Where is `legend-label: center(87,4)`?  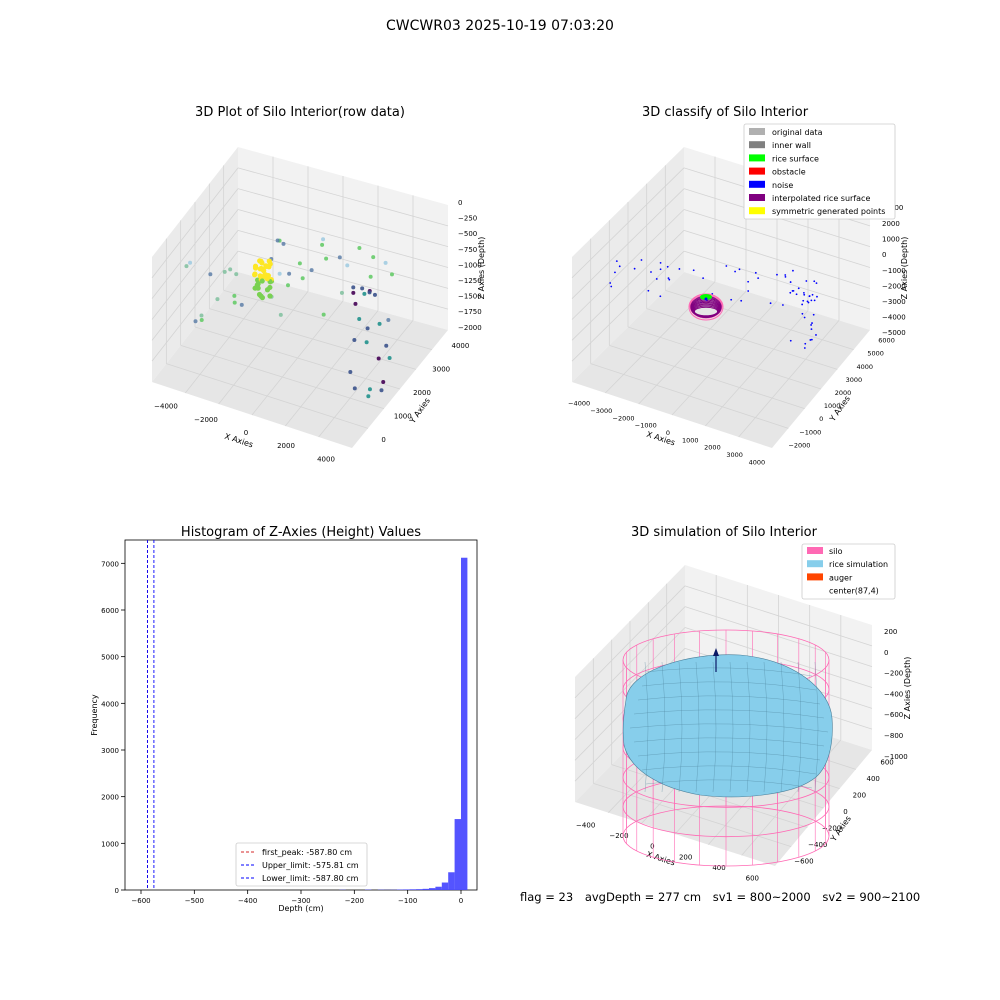
legend-label: center(87,4) is located at coordinates (854, 591).